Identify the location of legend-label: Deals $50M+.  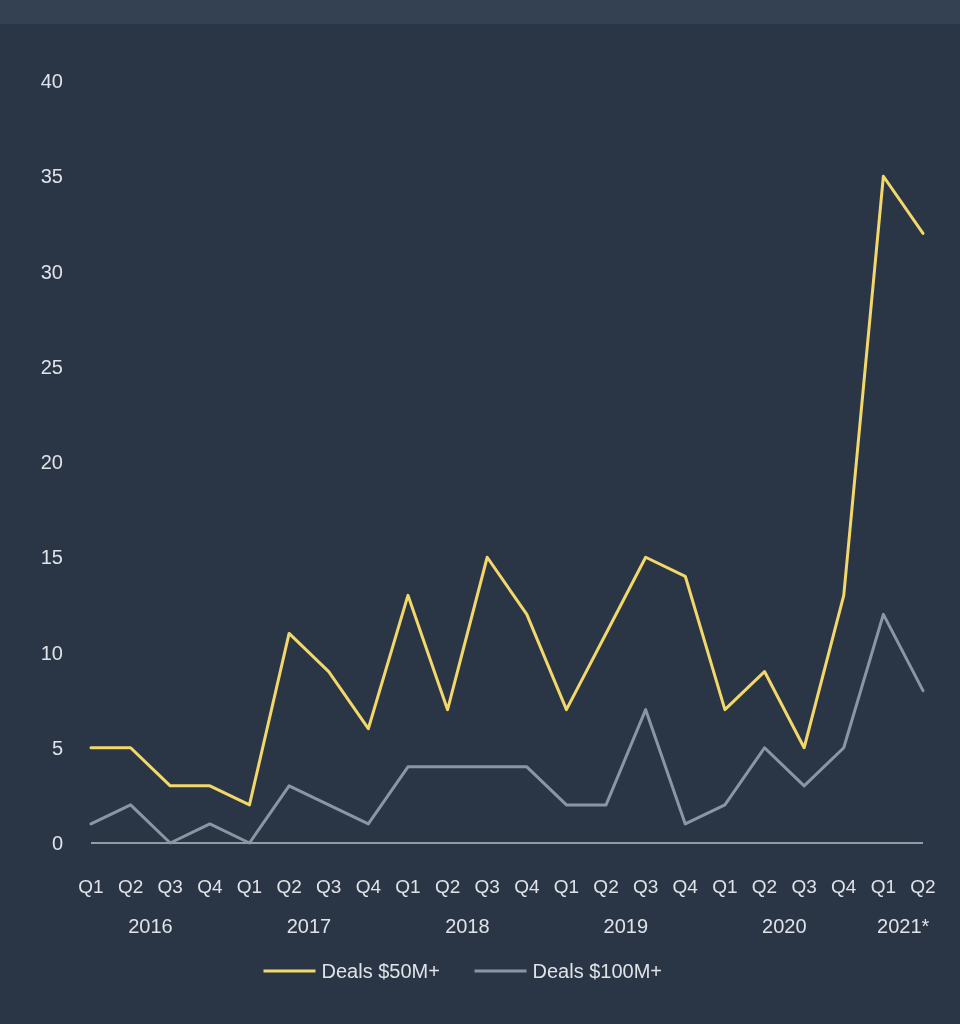
(380, 971).